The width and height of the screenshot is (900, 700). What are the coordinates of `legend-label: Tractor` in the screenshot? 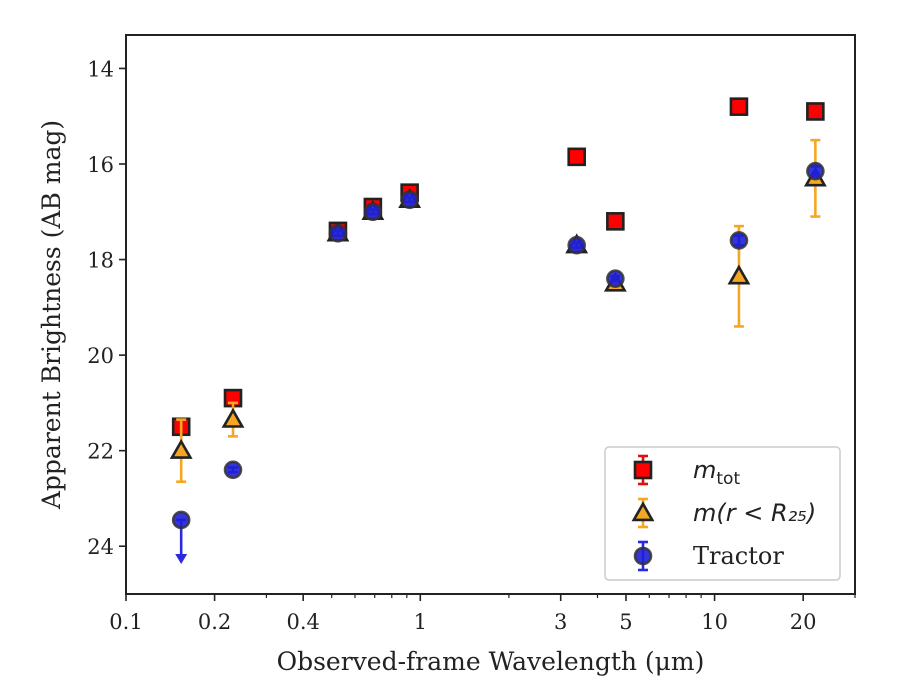 It's located at (738, 556).